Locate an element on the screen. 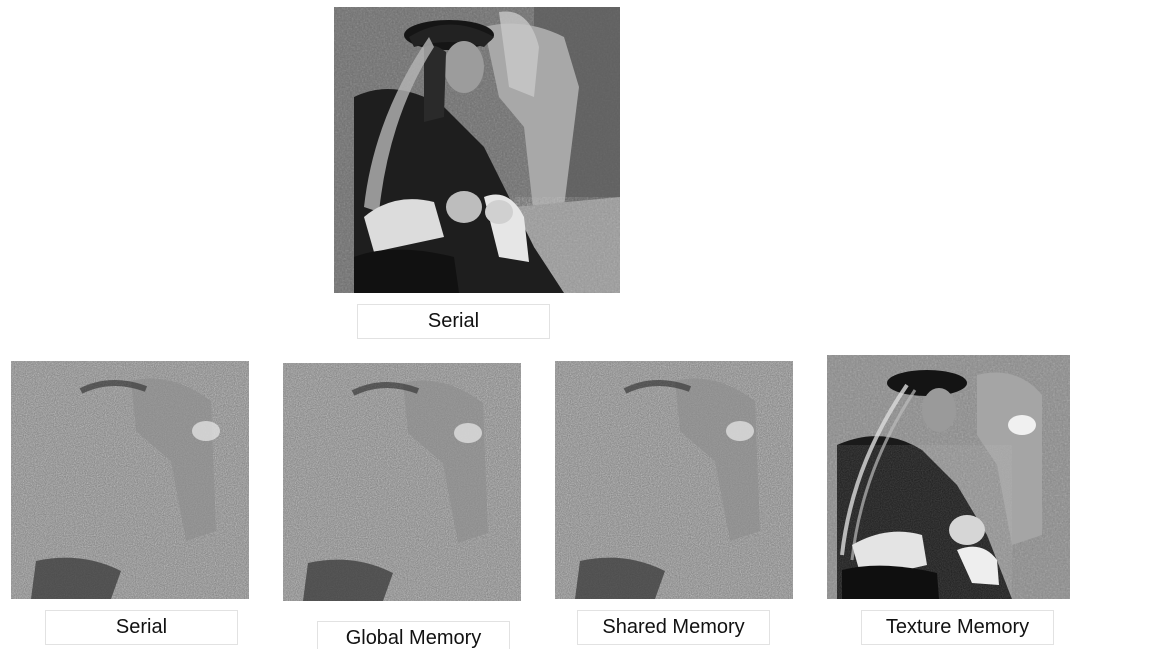 The height and width of the screenshot is (654, 1155). serial-result-photo is located at coordinates (130, 480).